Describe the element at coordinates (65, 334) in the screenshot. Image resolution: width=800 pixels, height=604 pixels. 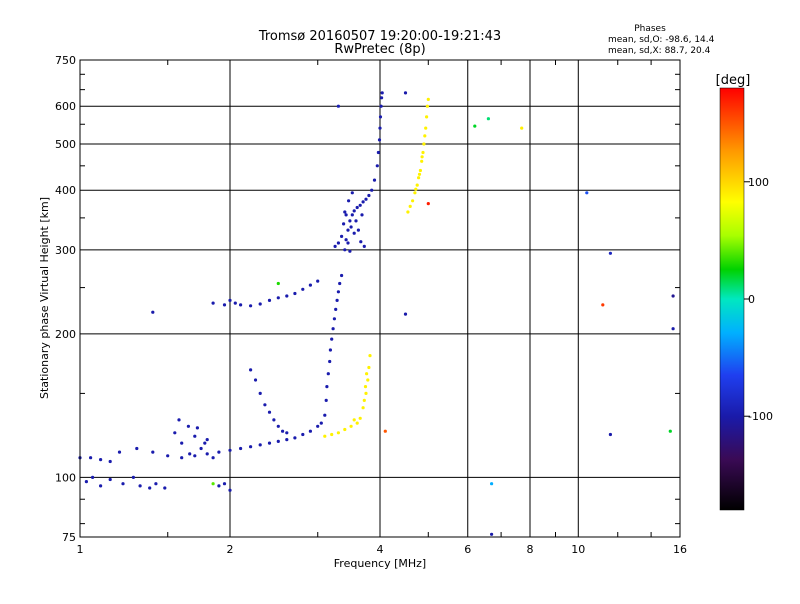
I see `y-tick-label: 200` at that location.